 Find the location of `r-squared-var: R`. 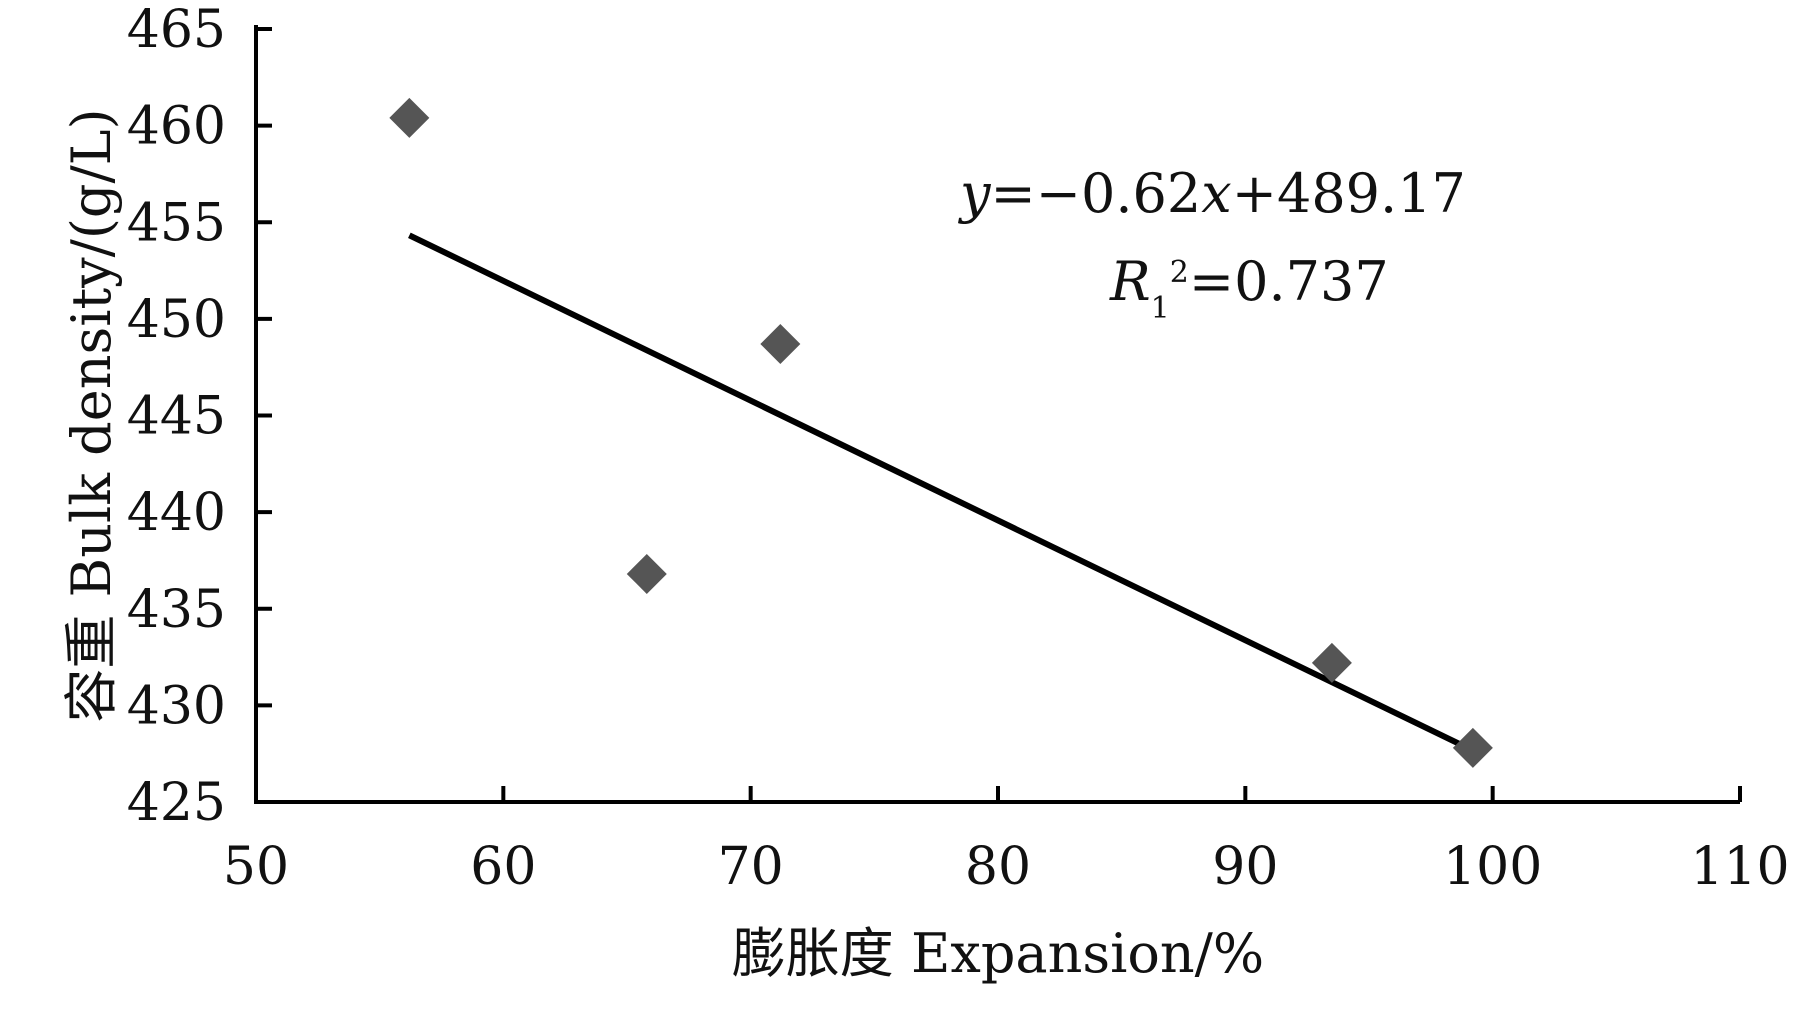

r-squared-var: R is located at coordinates (1130, 281).